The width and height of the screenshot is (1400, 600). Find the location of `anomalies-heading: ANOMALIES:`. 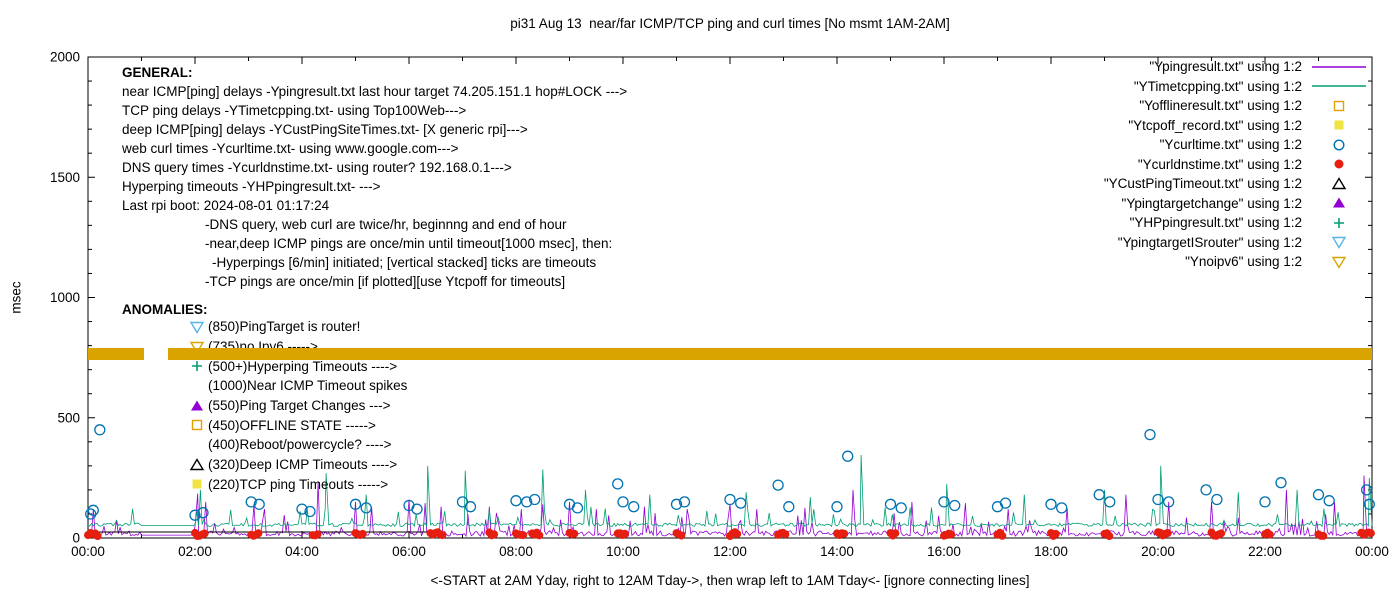

anomalies-heading: ANOMALIES: is located at coordinates (165, 309).